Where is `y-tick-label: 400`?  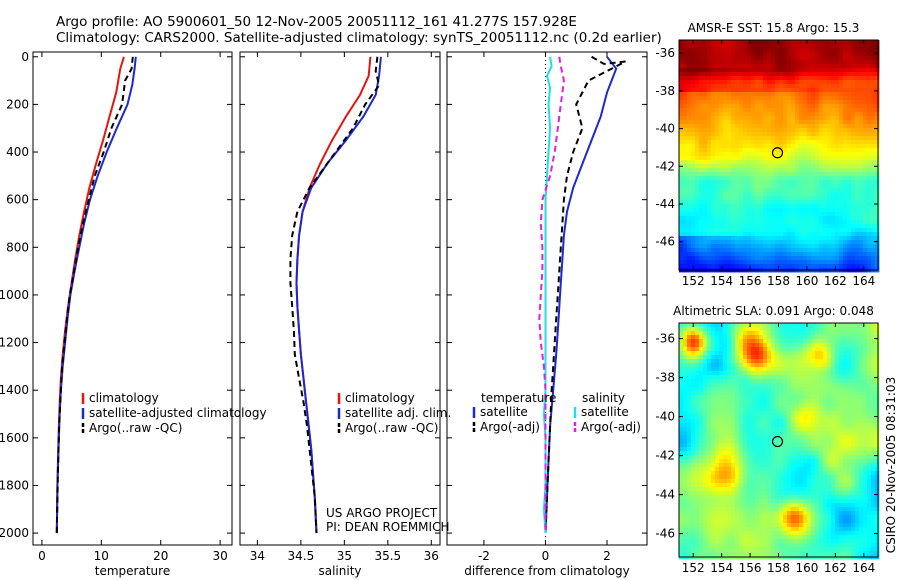
y-tick-label: 400 is located at coordinates (17, 152).